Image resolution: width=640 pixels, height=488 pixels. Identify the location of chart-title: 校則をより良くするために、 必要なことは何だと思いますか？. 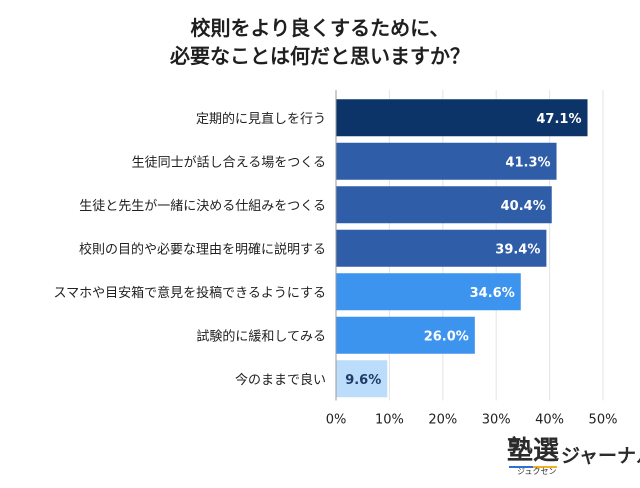
(320, 42).